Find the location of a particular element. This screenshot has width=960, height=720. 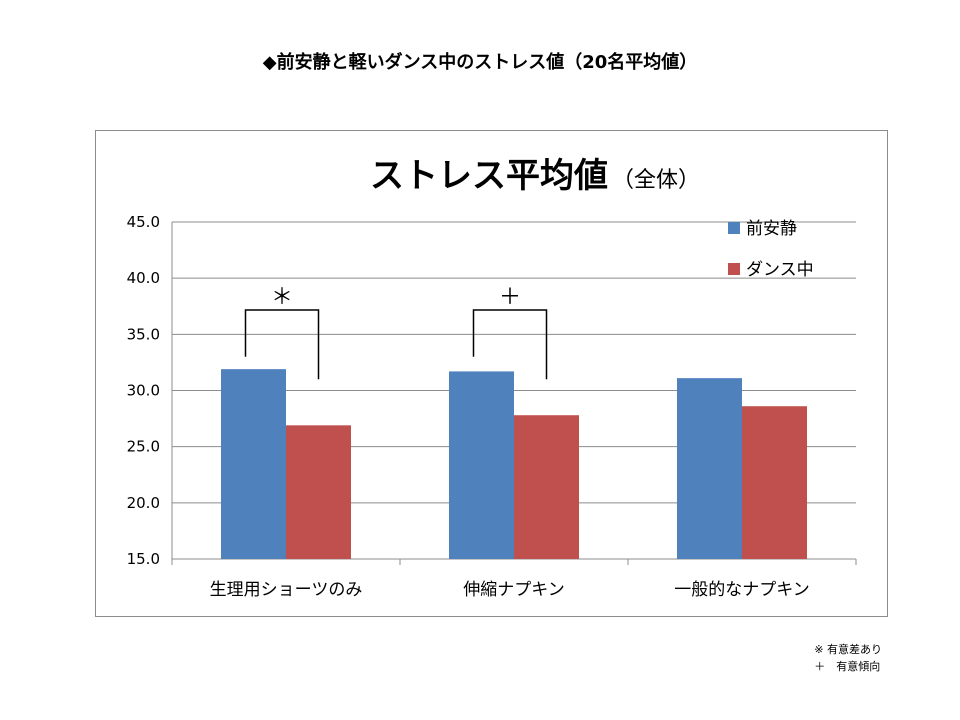

significance-mark: ＋ is located at coordinates (510, 297).